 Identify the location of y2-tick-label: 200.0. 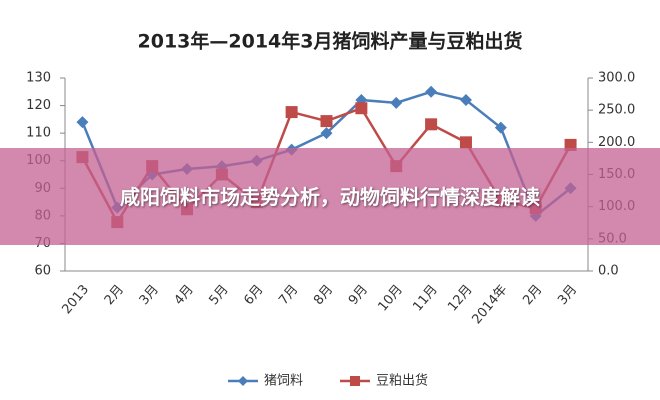
(616, 142).